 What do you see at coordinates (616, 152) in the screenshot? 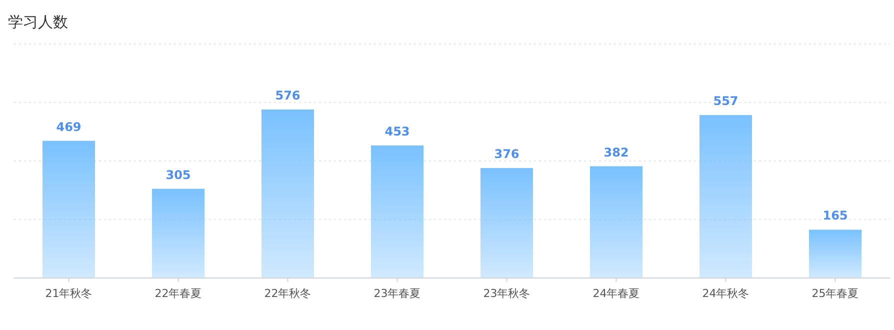
I see `data-label: 382` at bounding box center [616, 152].